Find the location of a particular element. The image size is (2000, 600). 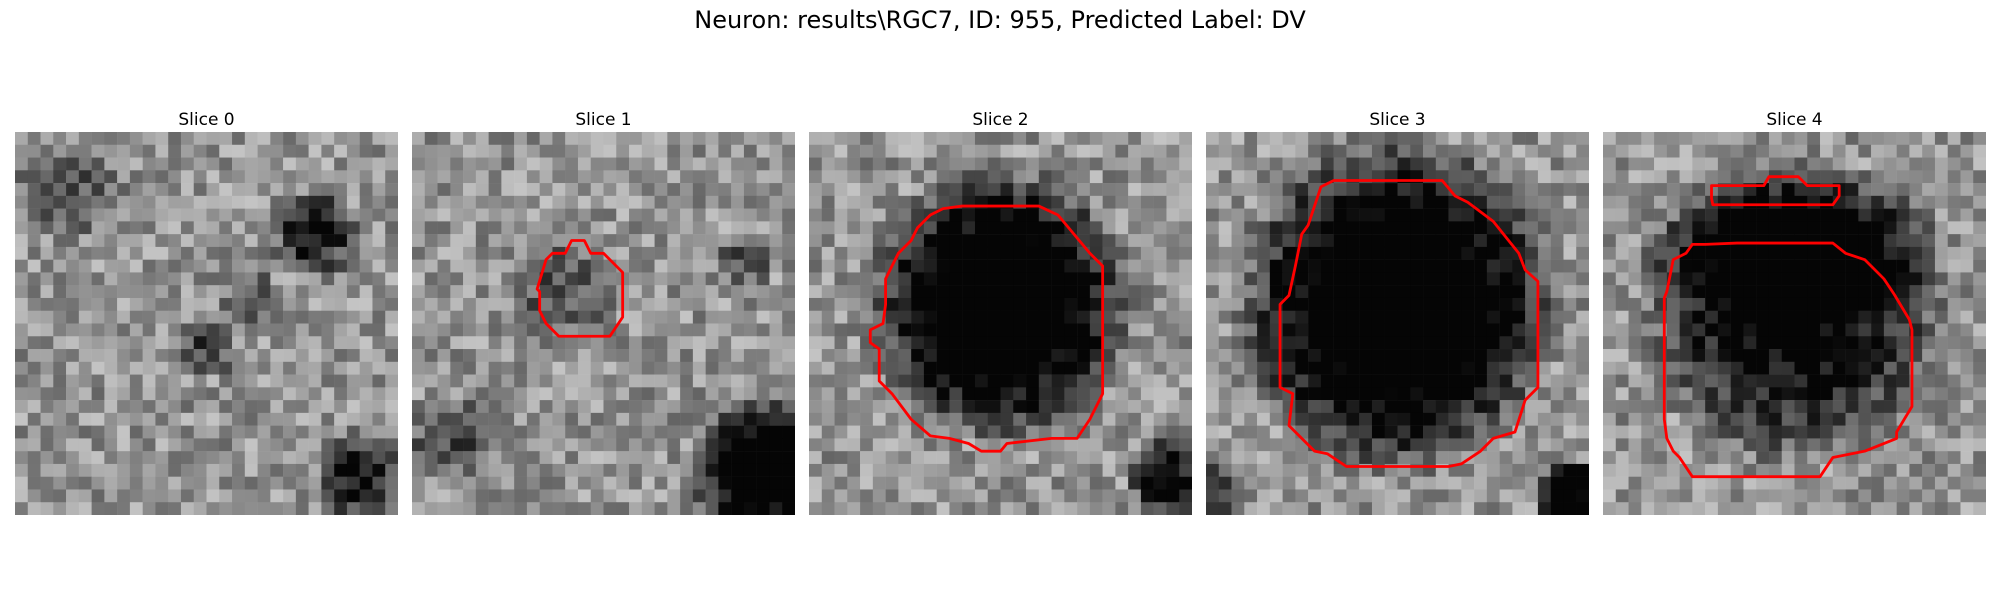

panel-slice-0: Slice 0 is located at coordinates (206, 311).